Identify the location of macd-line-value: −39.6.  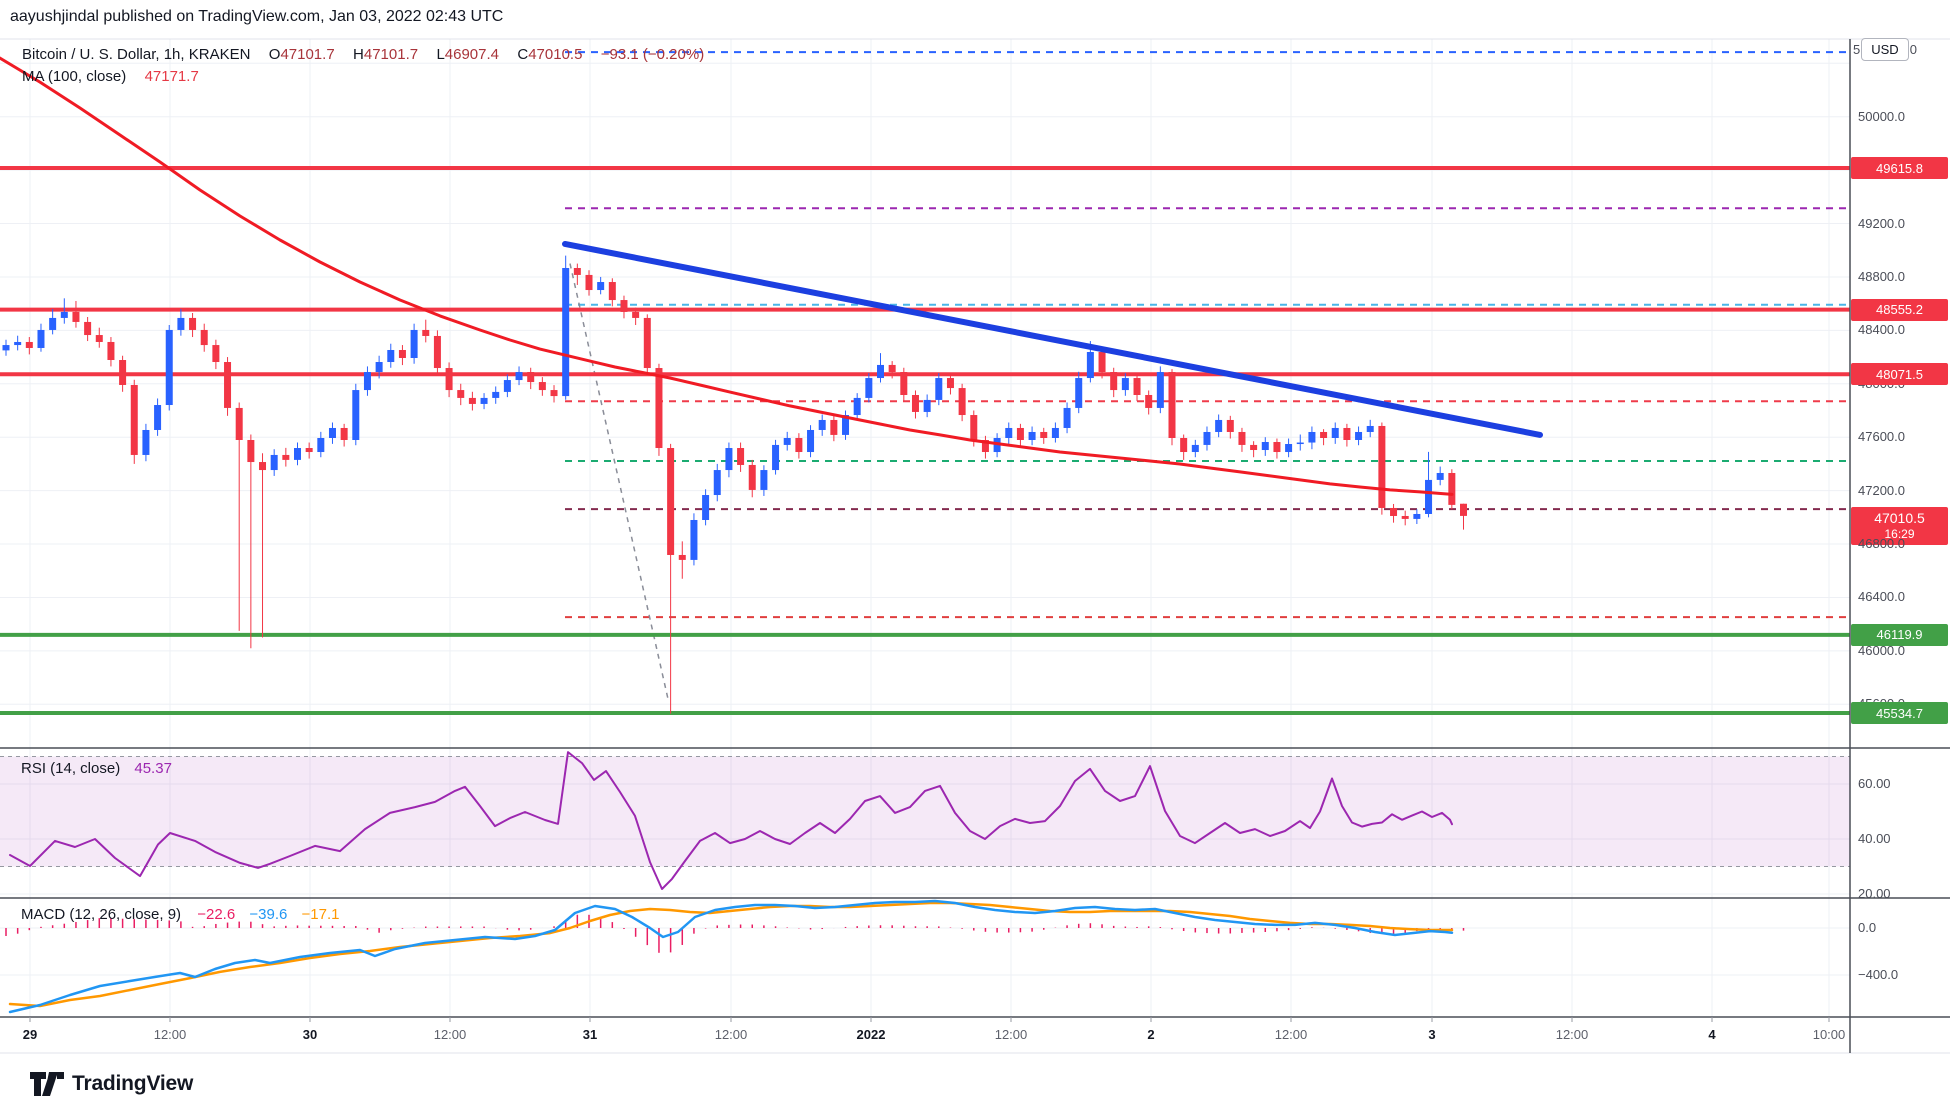
(268, 914).